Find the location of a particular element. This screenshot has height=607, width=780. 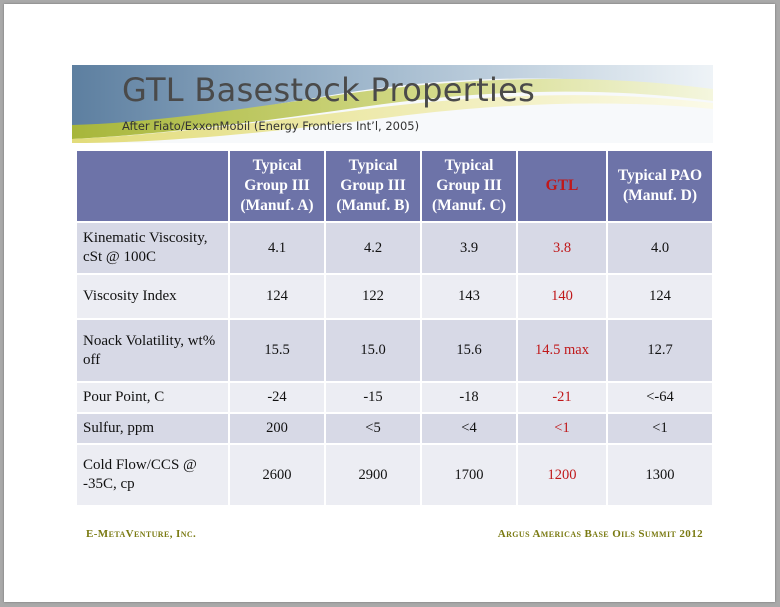

footer-company: E-MetaVenture, Inc. is located at coordinates (141, 534).